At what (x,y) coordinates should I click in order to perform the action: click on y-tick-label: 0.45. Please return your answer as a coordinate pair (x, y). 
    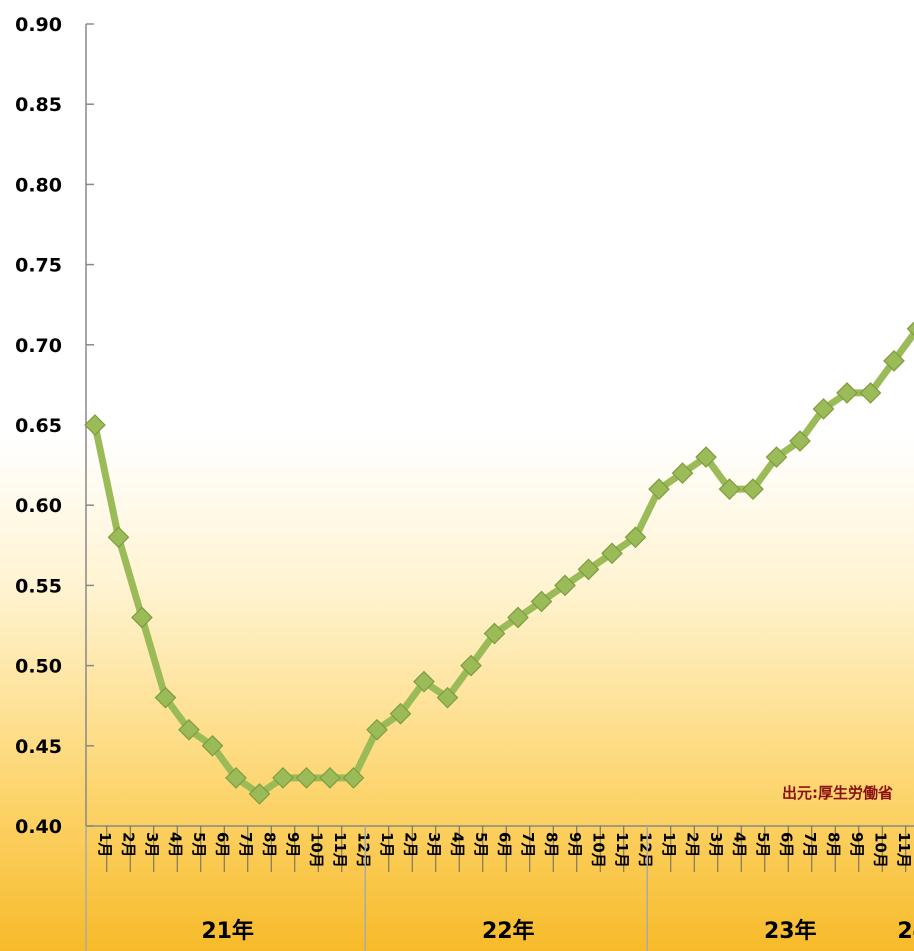
    Looking at the image, I should click on (38, 747).